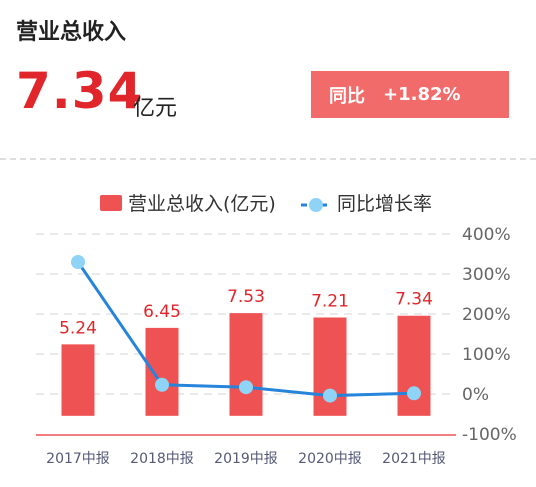  What do you see at coordinates (486, 235) in the screenshot?
I see `y-tick-label: 400%` at bounding box center [486, 235].